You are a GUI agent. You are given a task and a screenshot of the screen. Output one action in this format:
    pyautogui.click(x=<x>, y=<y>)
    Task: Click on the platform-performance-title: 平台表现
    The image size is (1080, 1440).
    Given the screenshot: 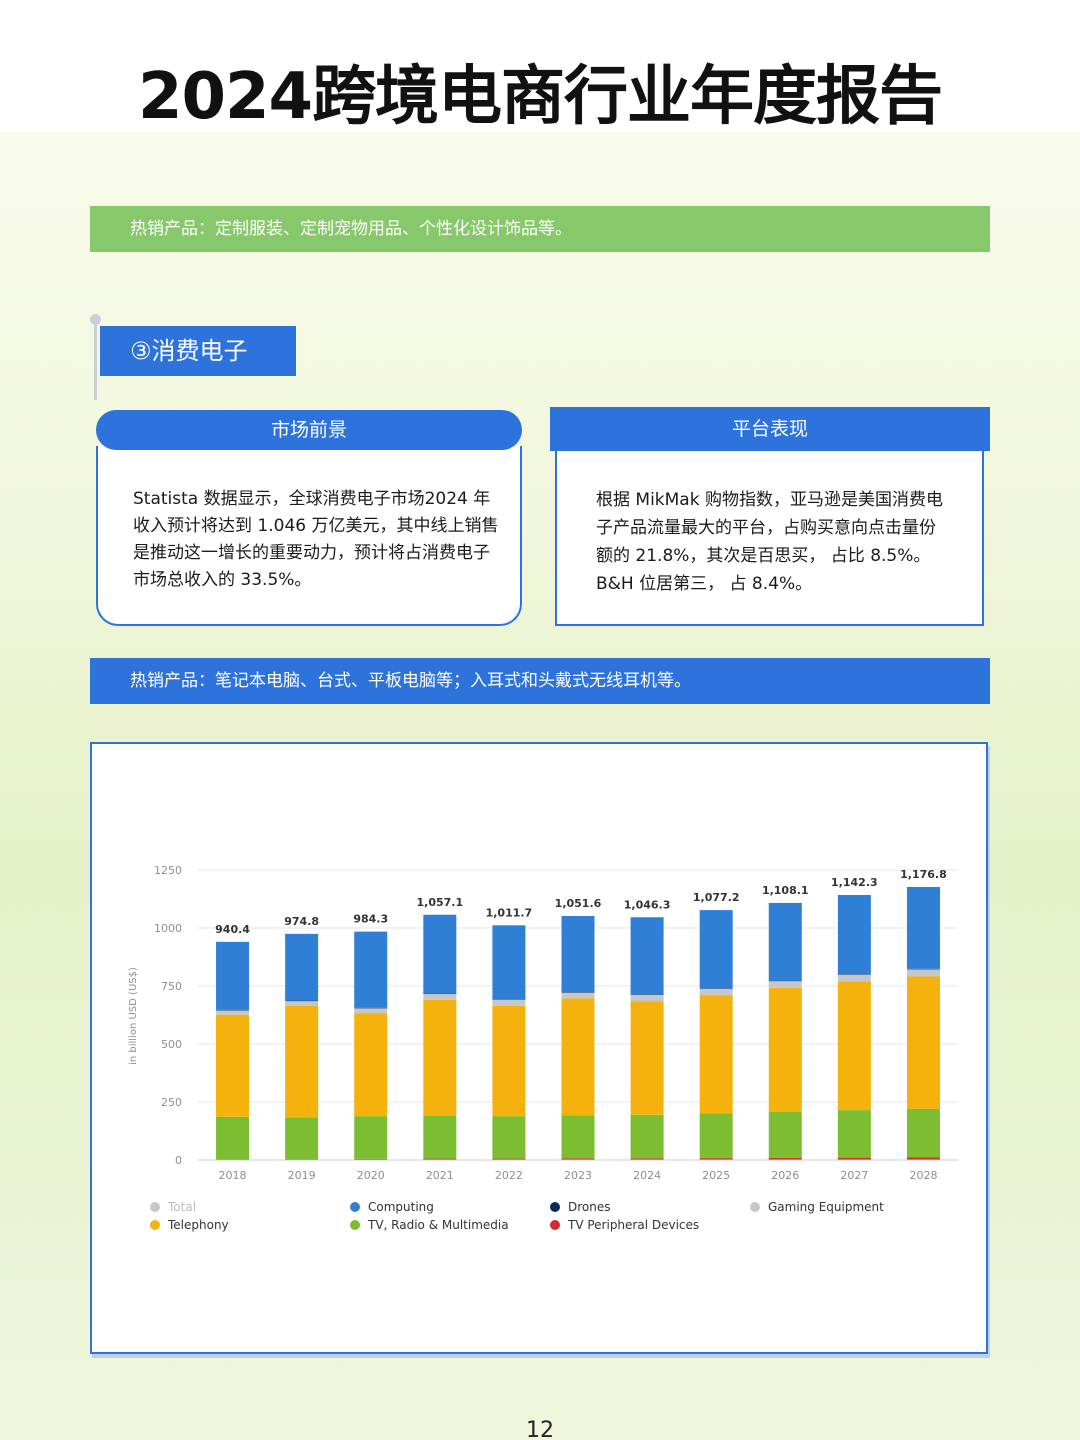 What is the action you would take?
    pyautogui.click(x=770, y=429)
    